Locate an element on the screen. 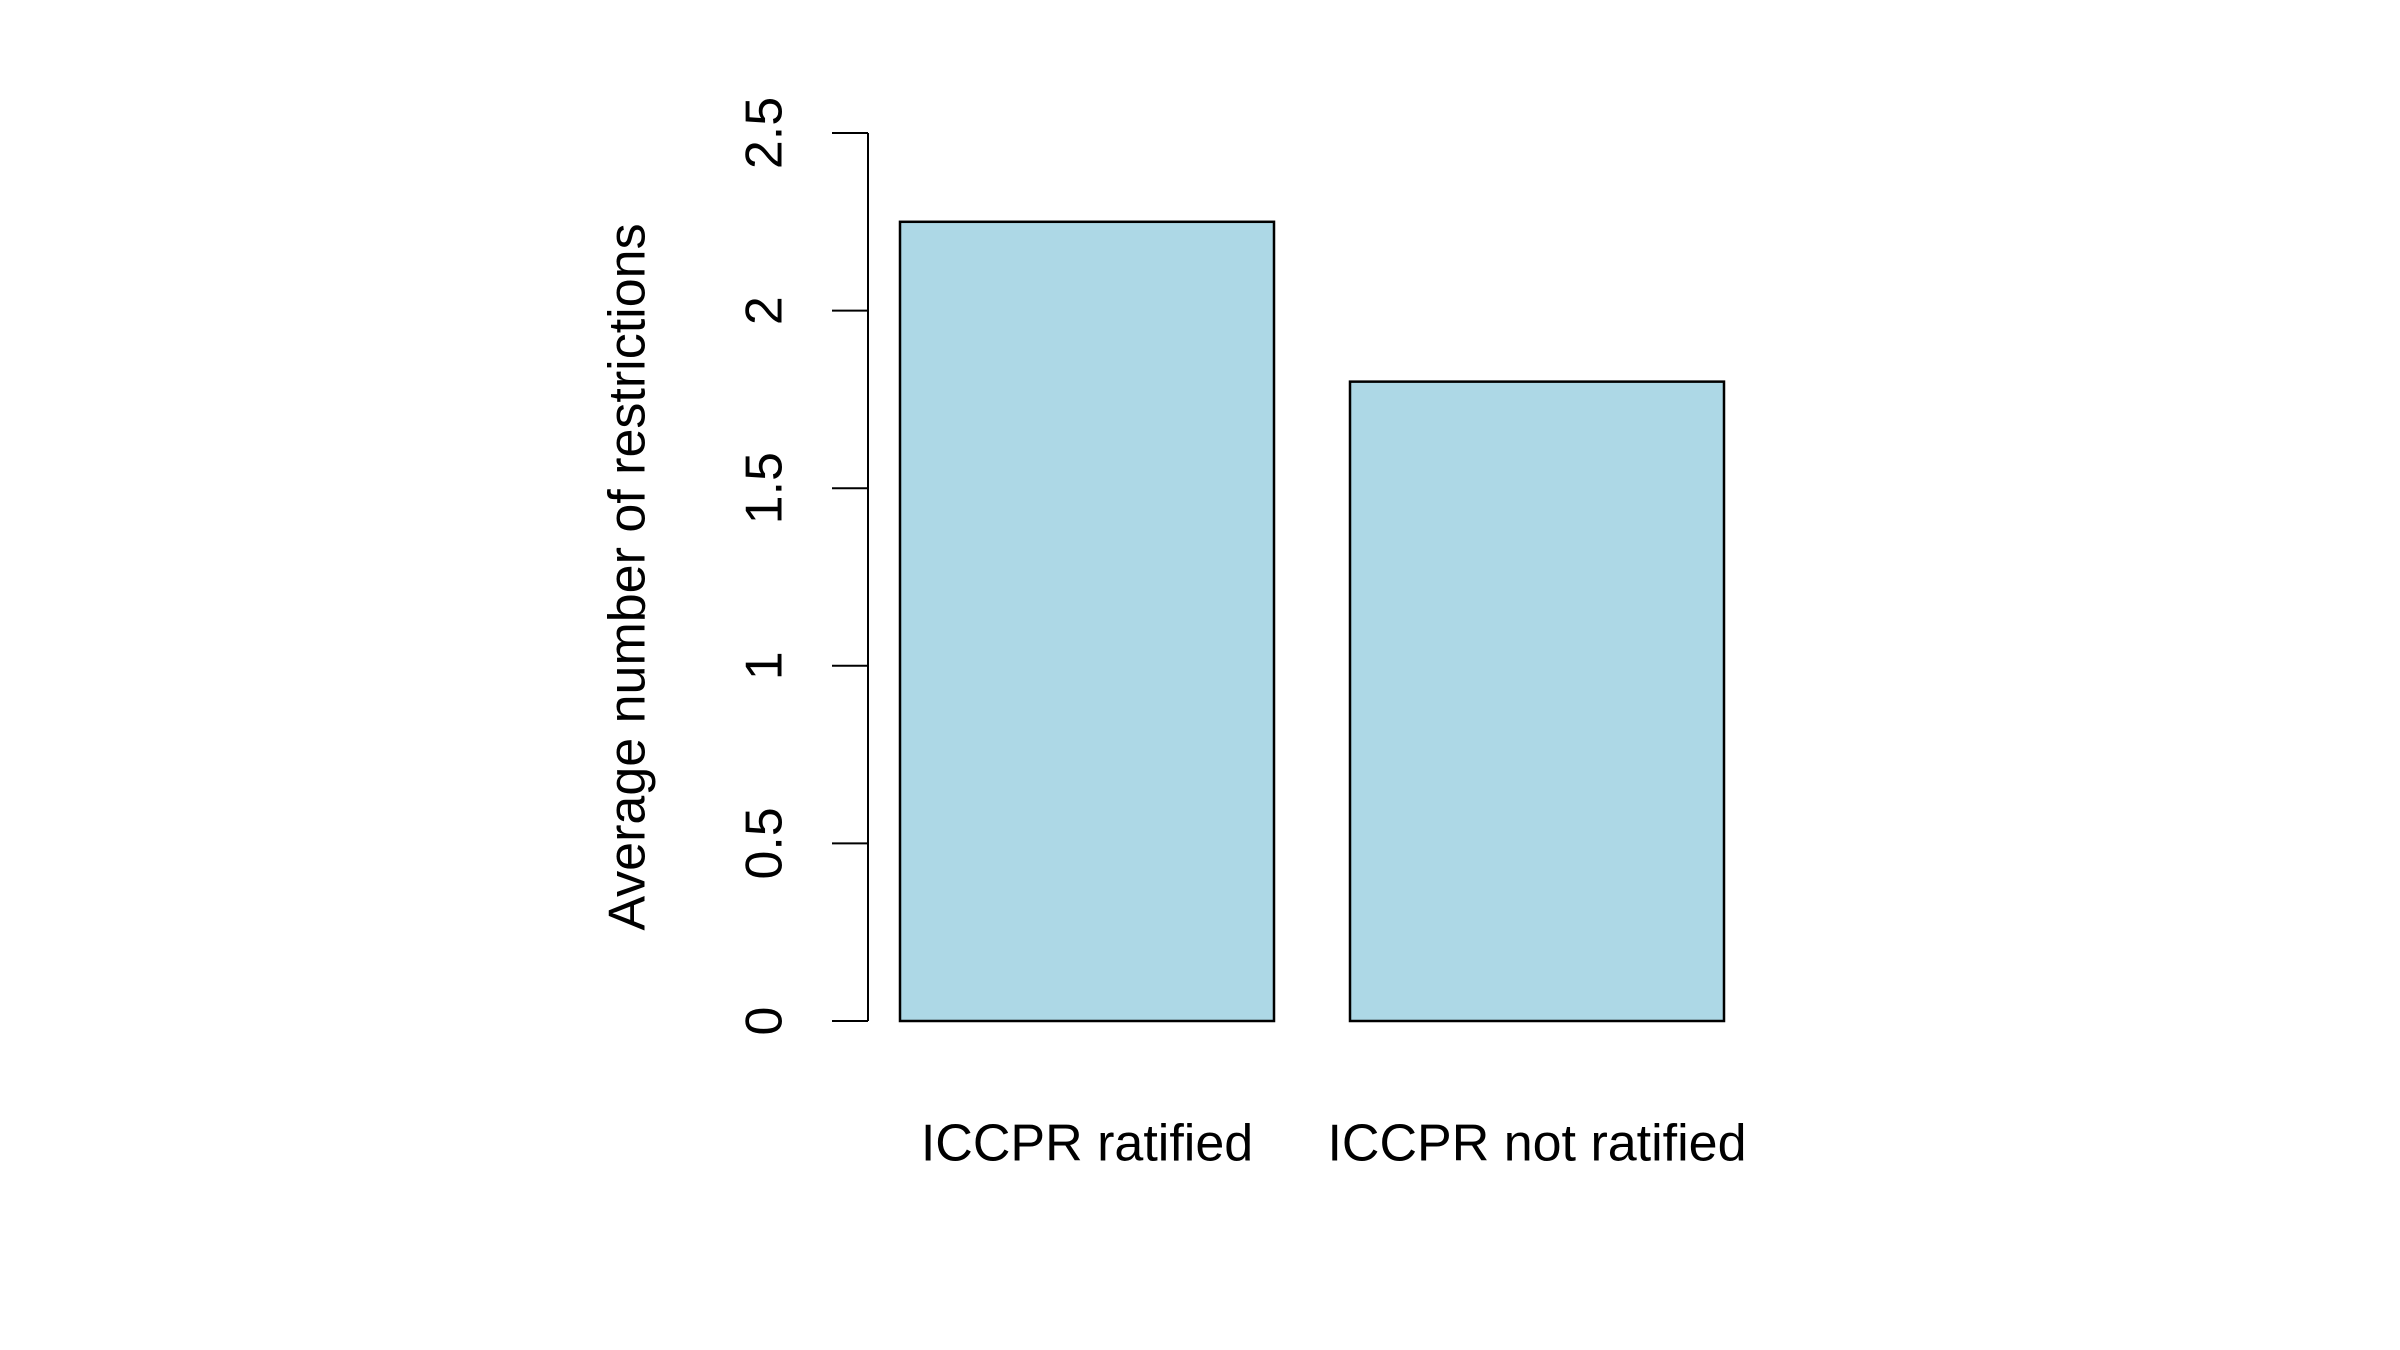  y-tick-label: 2 is located at coordinates (765, 310).